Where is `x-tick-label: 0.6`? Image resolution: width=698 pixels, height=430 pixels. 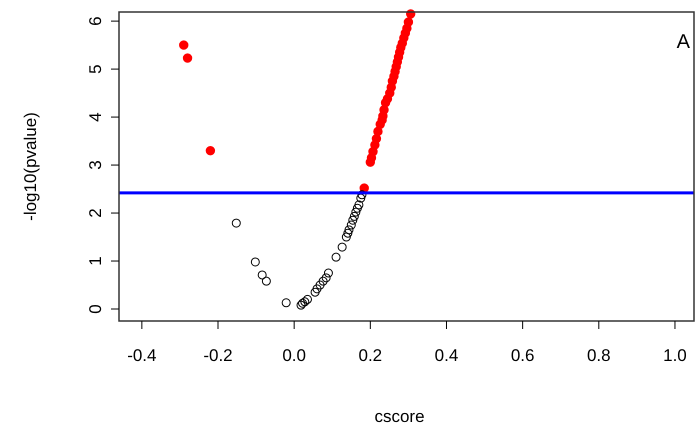 x-tick-label: 0.6 is located at coordinates (522, 355).